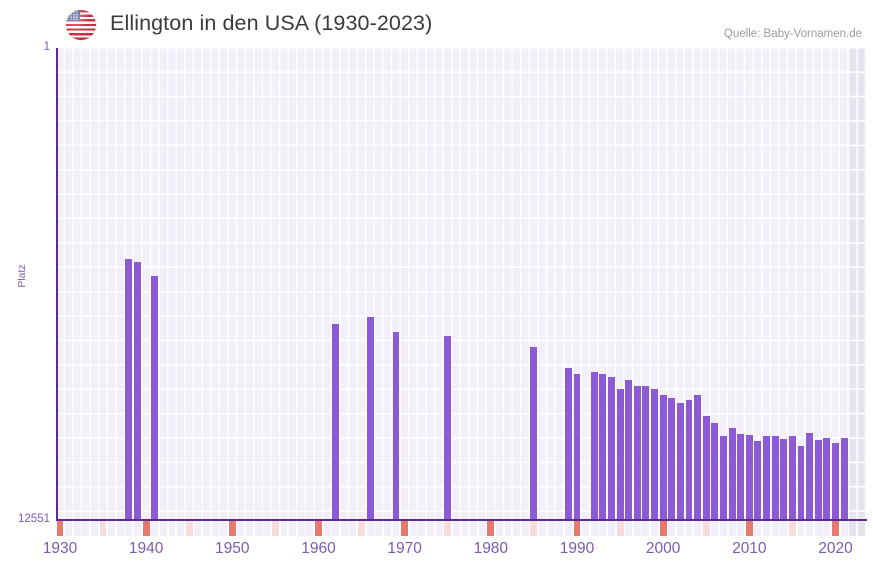 The image size is (873, 567). I want to click on x-axis-tick-label: 1960, so click(318, 548).